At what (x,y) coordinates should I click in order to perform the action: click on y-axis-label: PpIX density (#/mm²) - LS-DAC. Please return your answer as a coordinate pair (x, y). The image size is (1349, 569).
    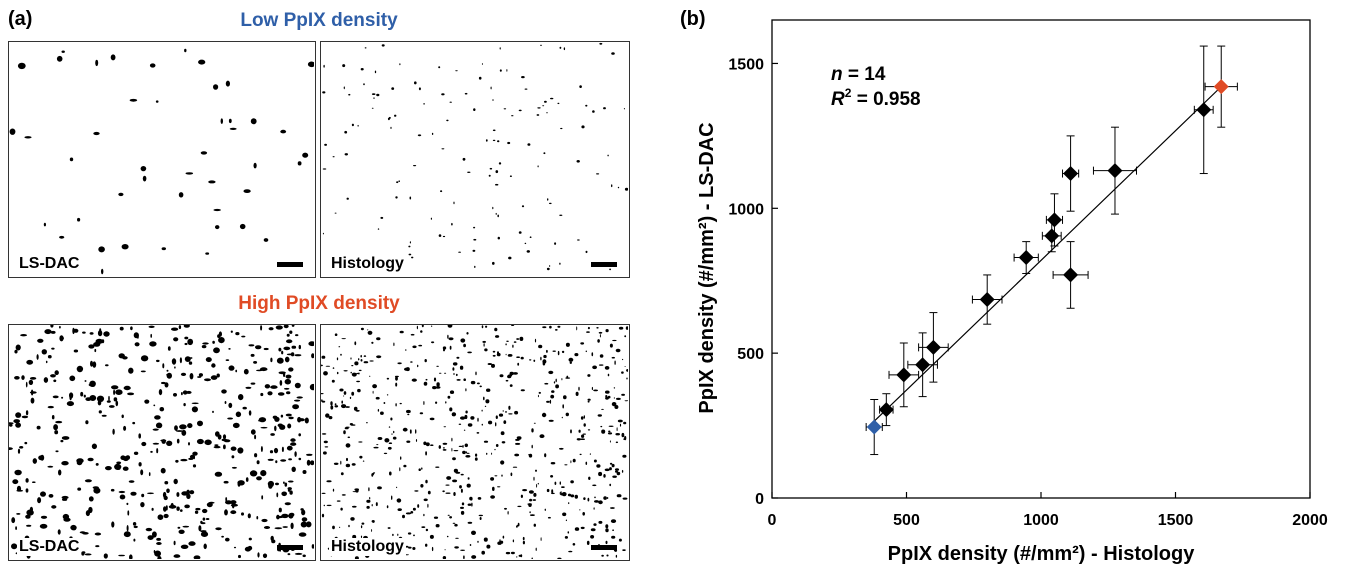
    Looking at the image, I should click on (707, 267).